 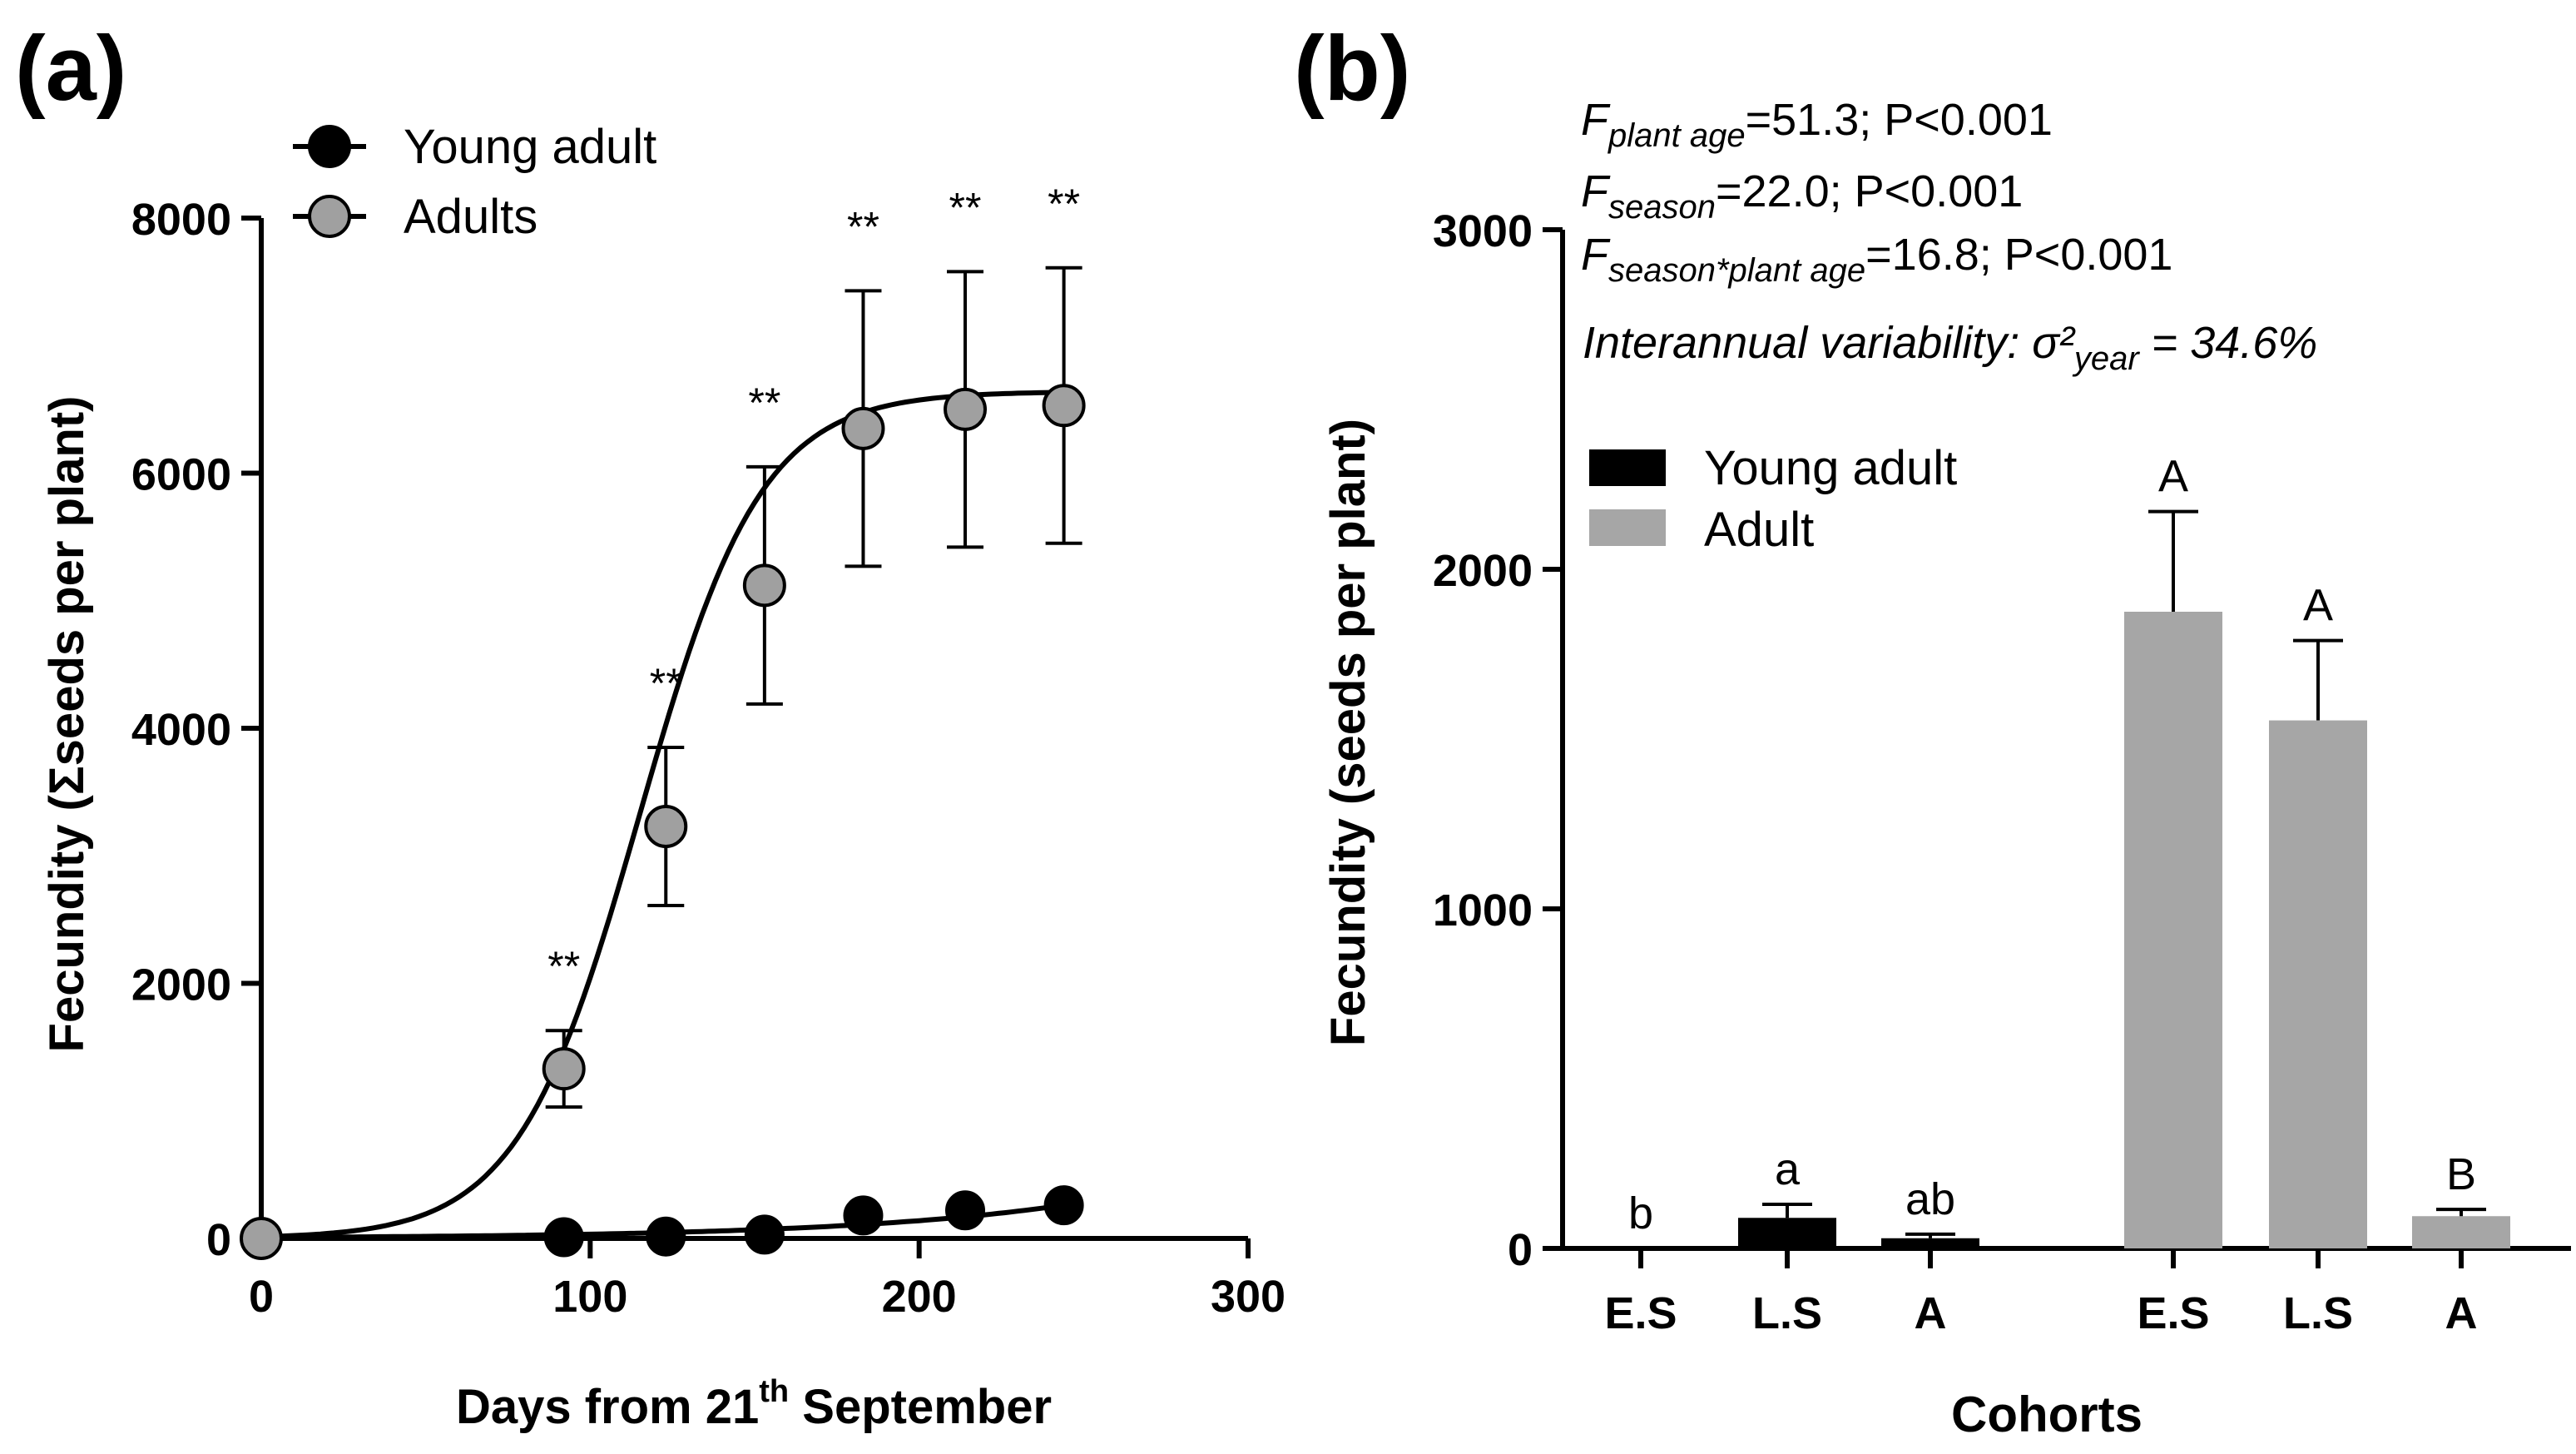 I want to click on legend-label-adult-b: Adult, so click(x=1759, y=530).